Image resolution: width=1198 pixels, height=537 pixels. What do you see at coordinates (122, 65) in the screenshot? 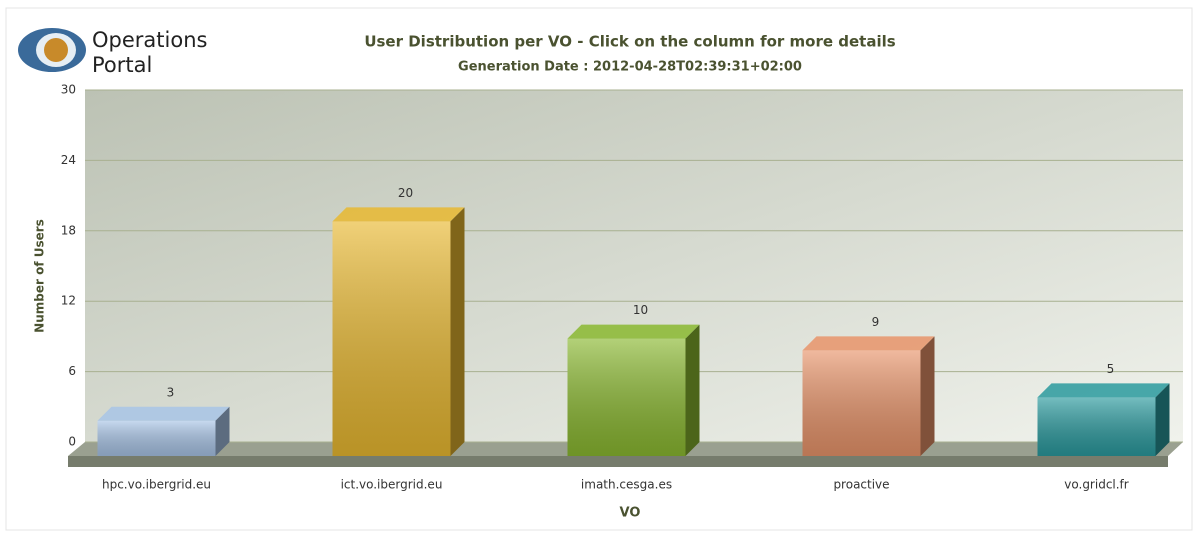
I see `logo-text: Portal` at bounding box center [122, 65].